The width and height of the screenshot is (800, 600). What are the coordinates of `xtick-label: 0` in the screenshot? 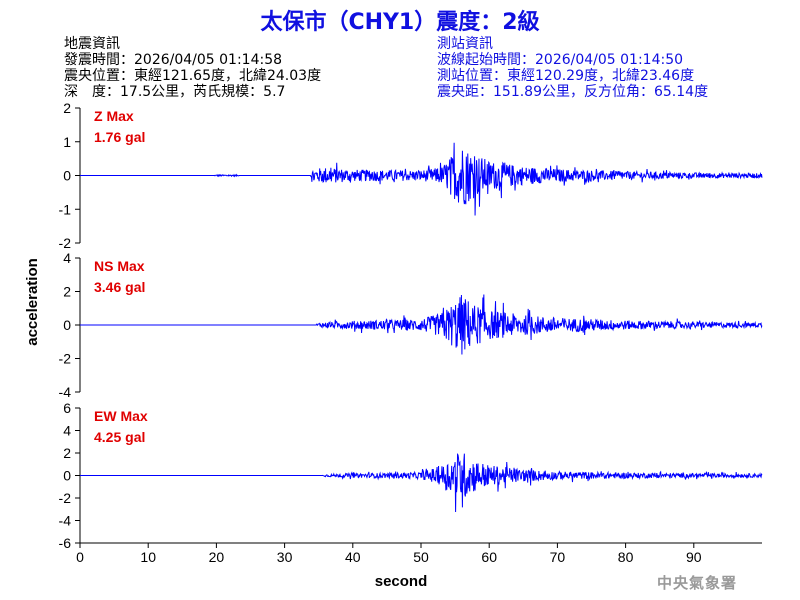 It's located at (80, 557).